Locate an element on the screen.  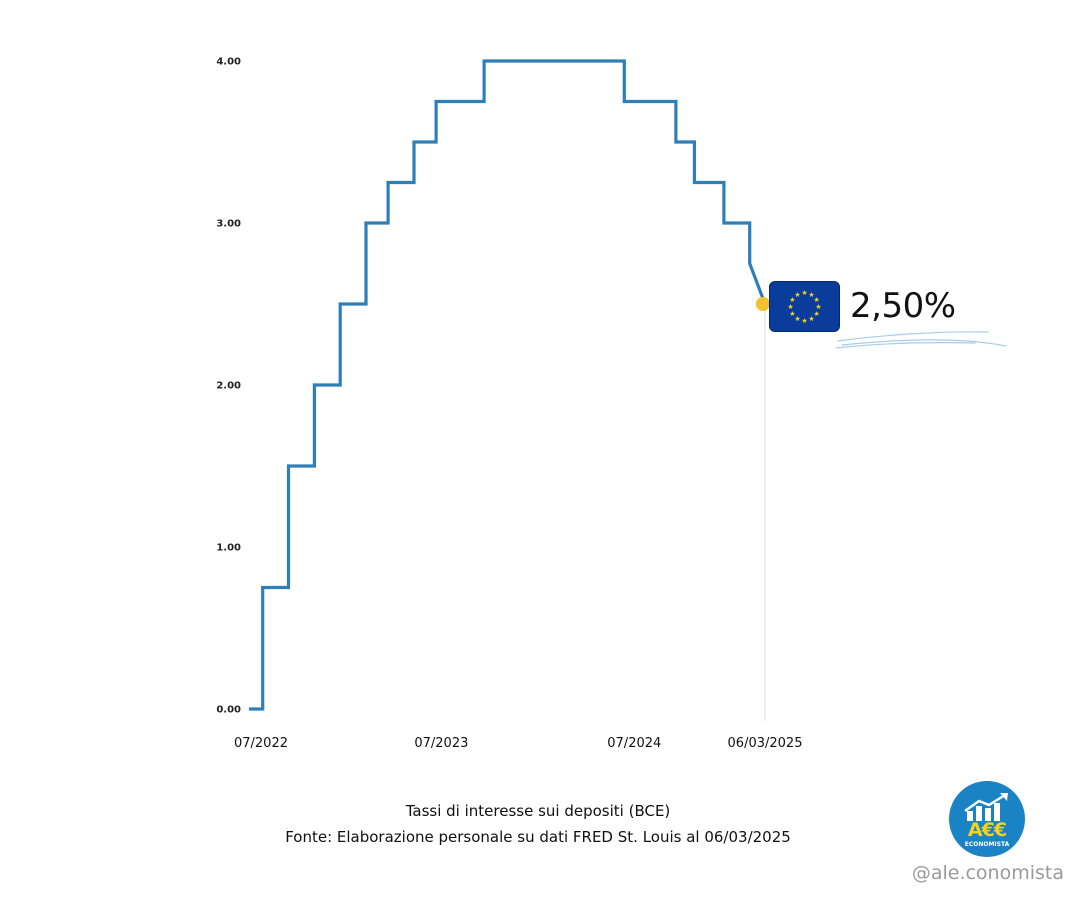
y-tick-label: 3.00 is located at coordinates (228, 224).